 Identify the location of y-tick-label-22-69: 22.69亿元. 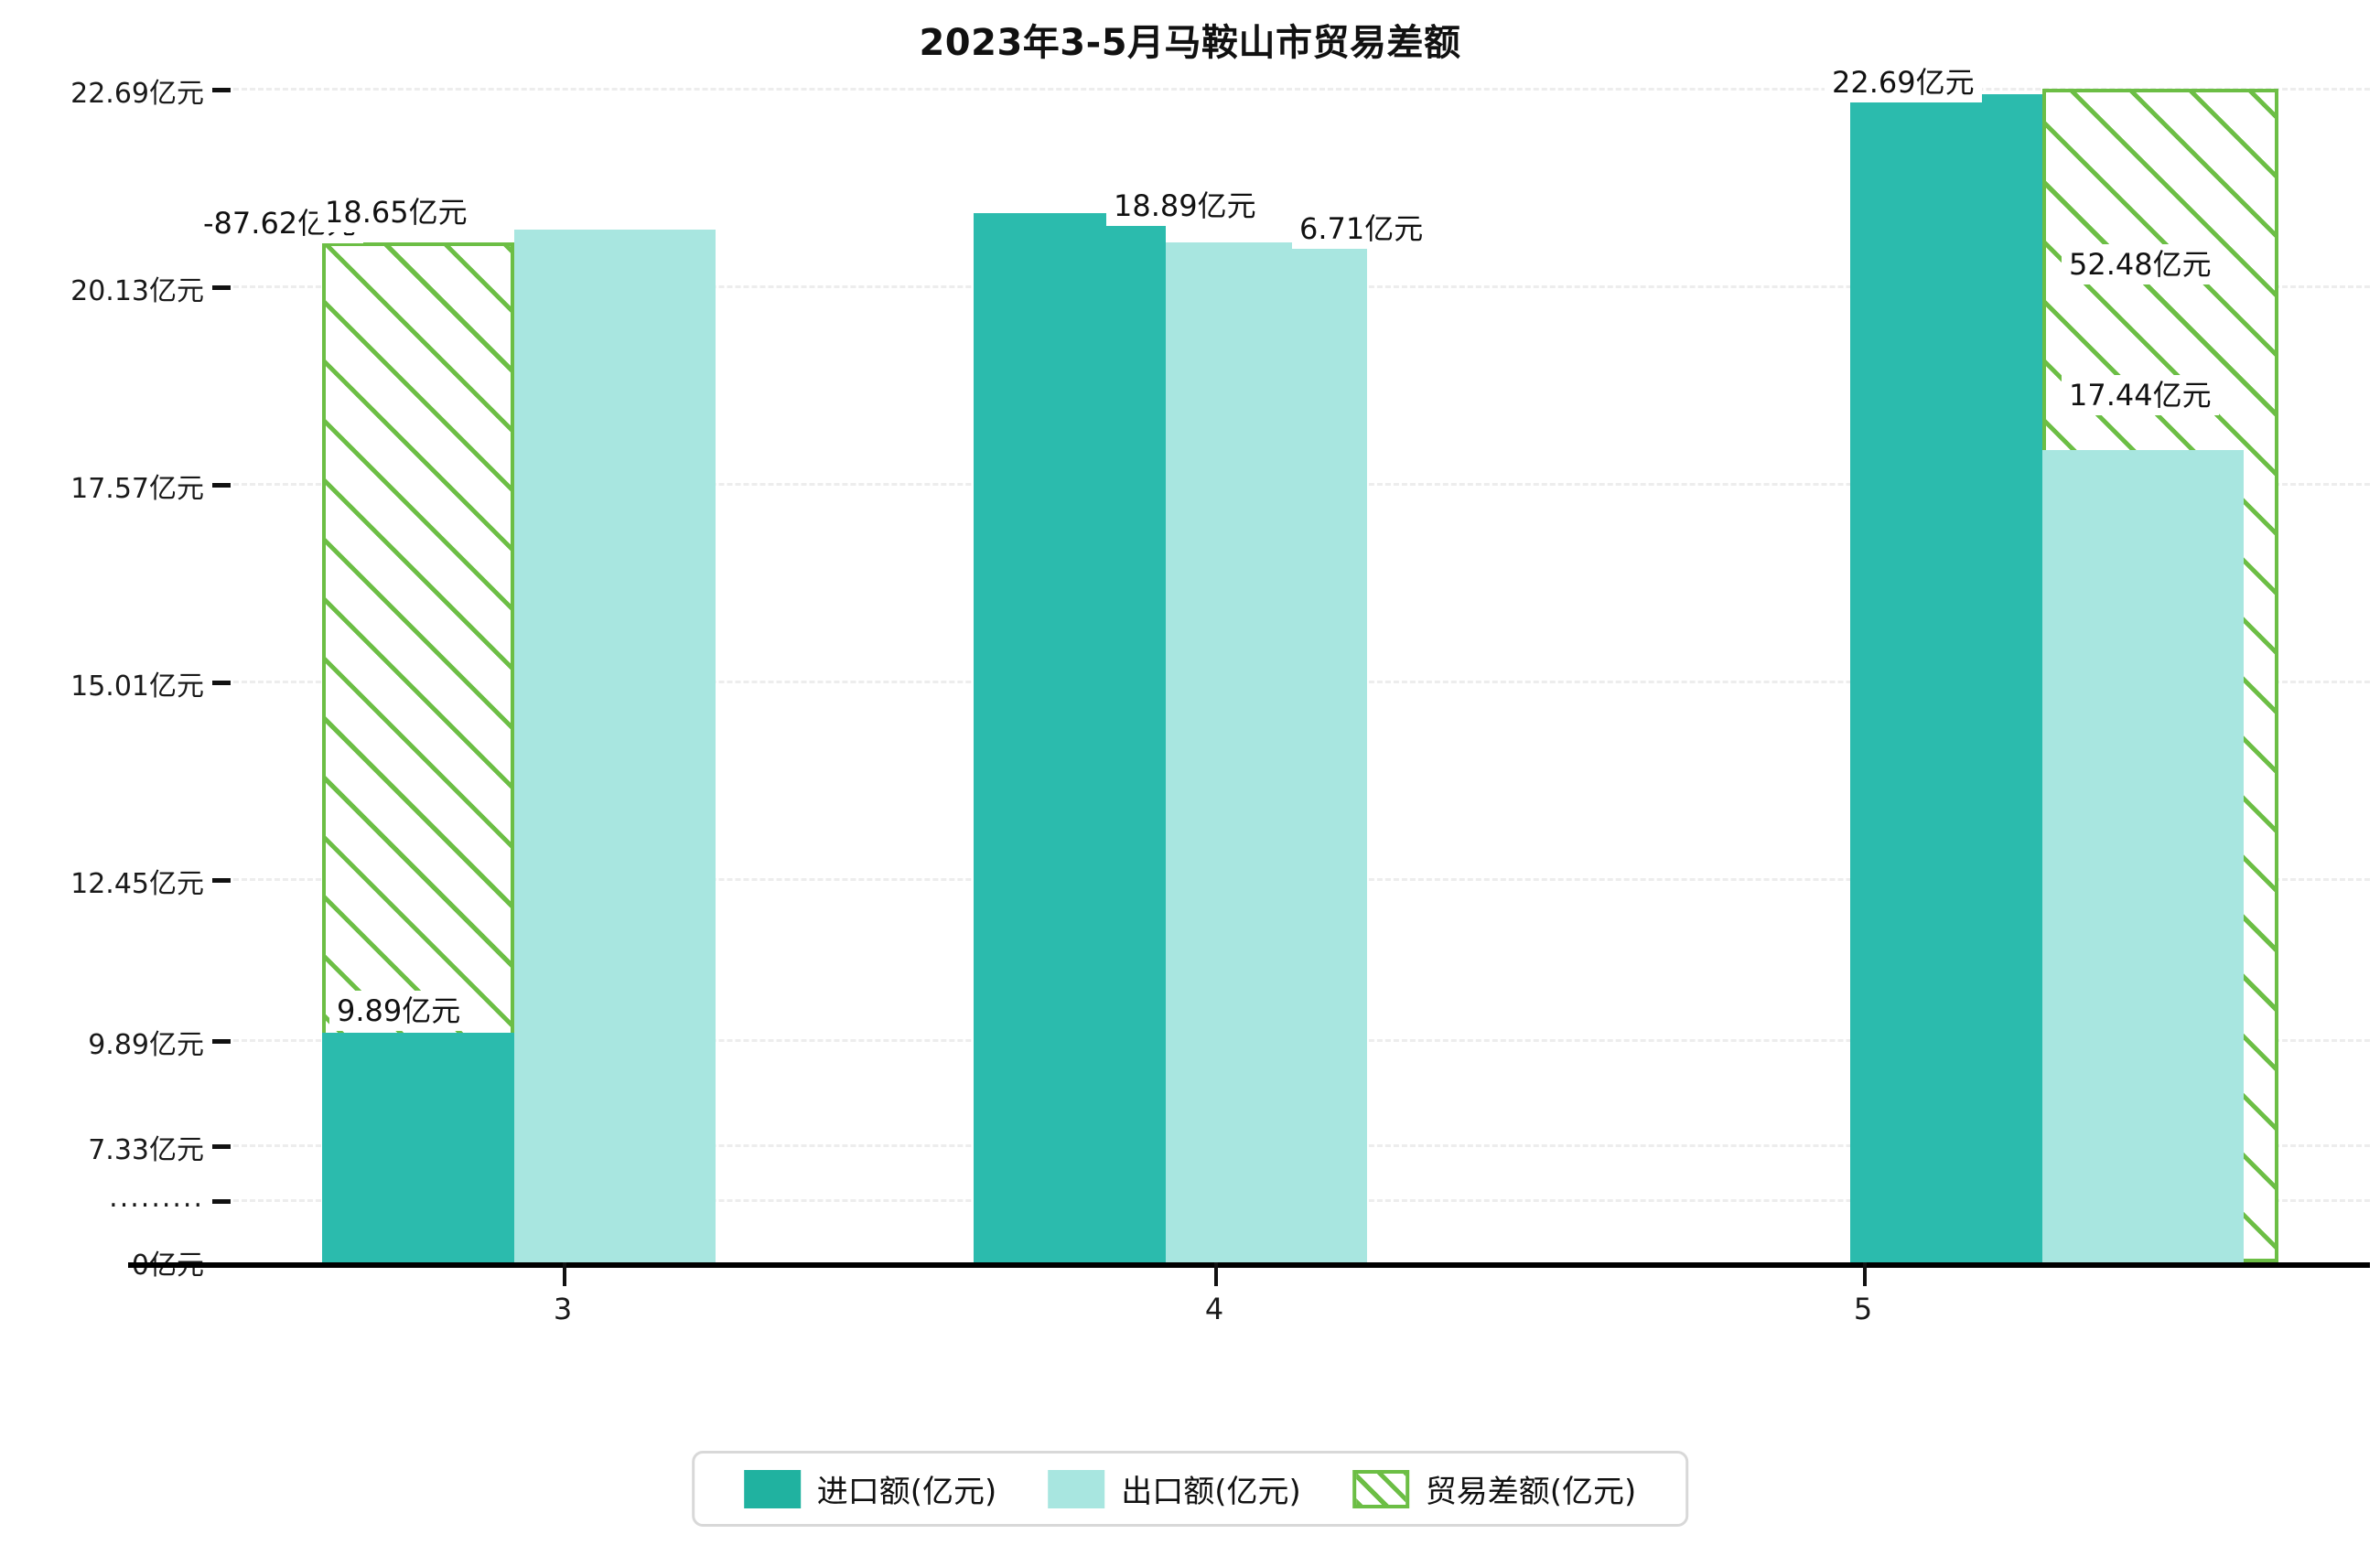
(137, 94).